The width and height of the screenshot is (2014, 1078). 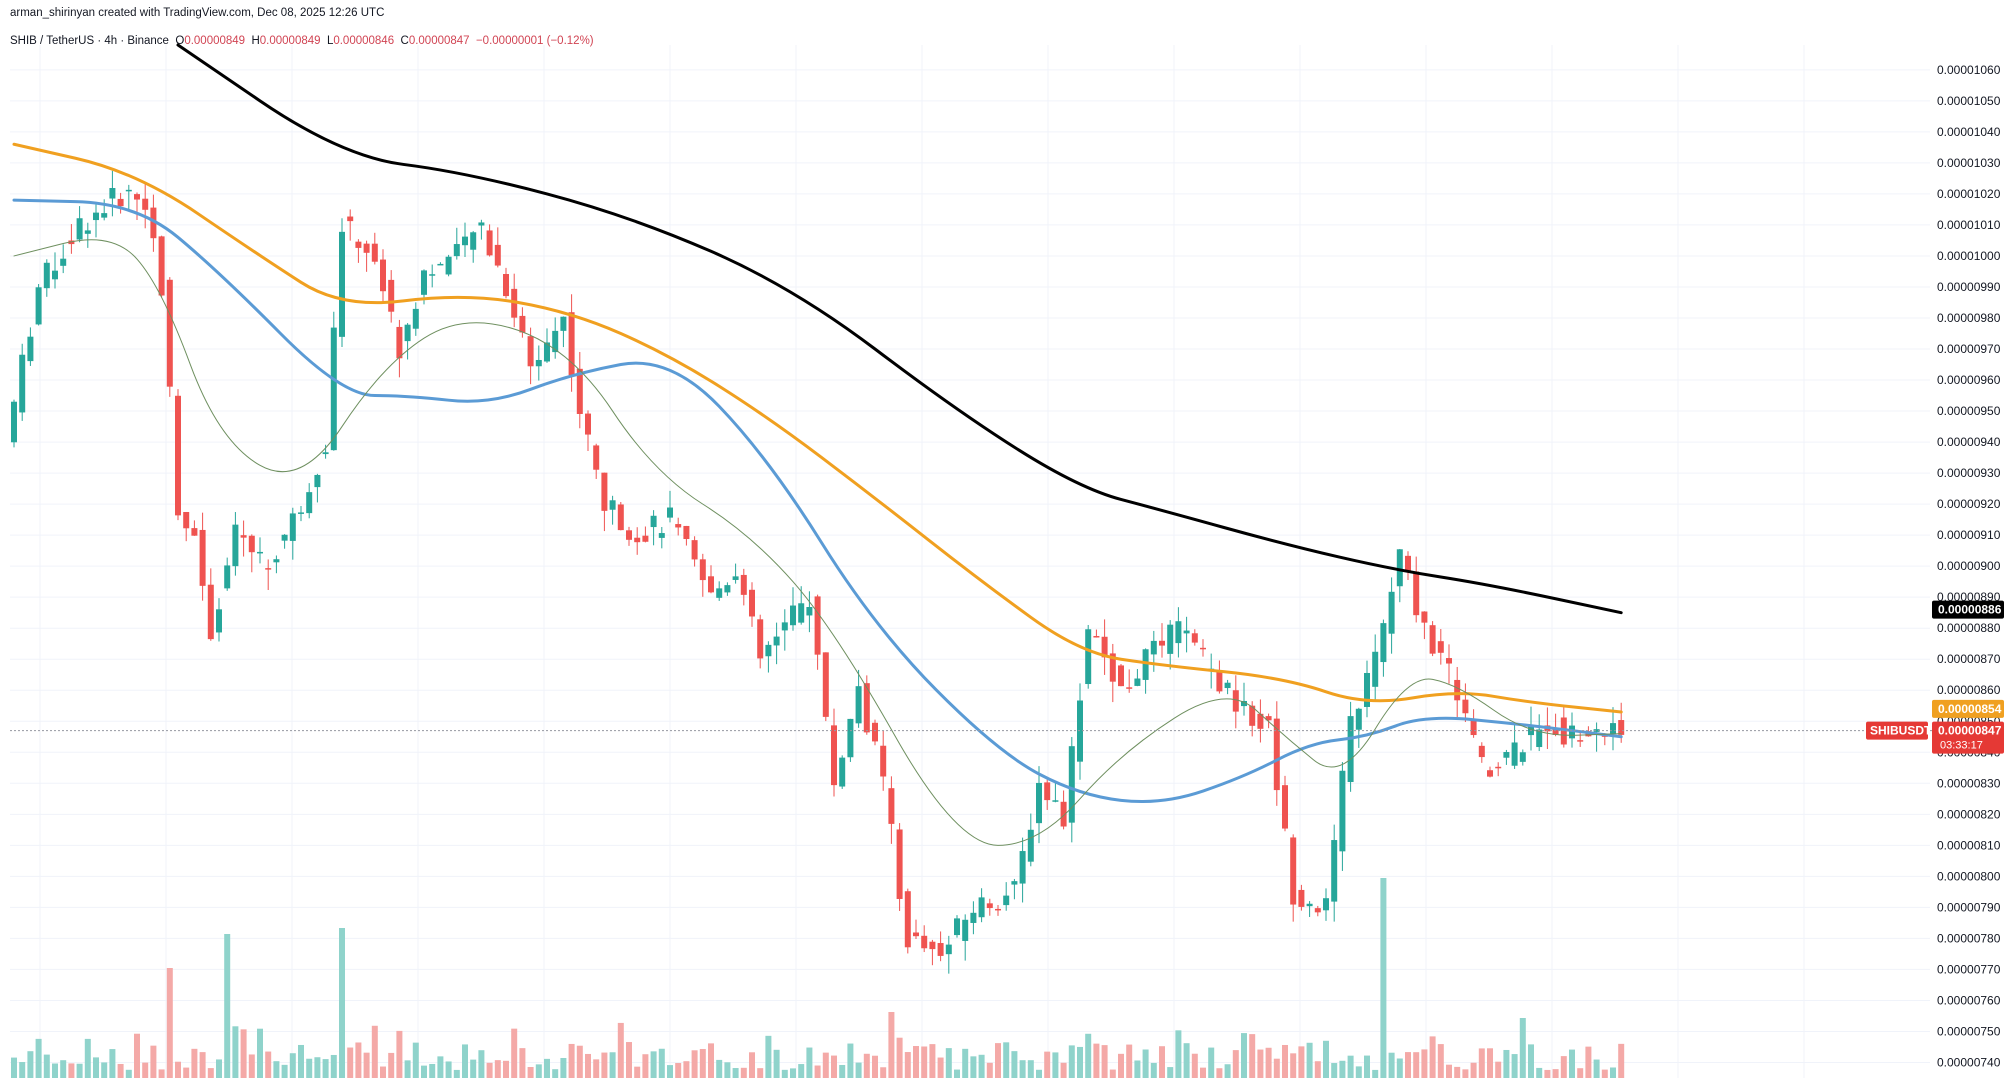 What do you see at coordinates (1969, 442) in the screenshot?
I see `y-tick-label: 0.00000940` at bounding box center [1969, 442].